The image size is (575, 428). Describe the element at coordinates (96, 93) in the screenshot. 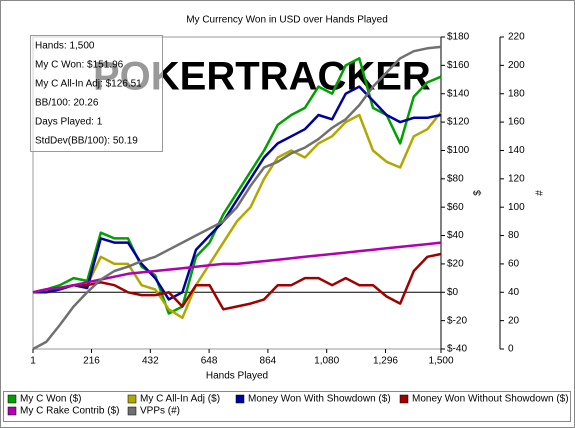

I see `info-box` at that location.